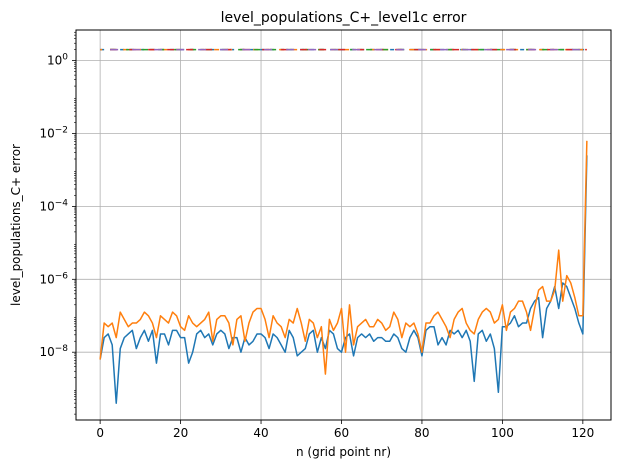 This screenshot has width=630, height=470. What do you see at coordinates (53, 278) in the screenshot?
I see `y-tick-label: 10⁻⁶` at bounding box center [53, 278].